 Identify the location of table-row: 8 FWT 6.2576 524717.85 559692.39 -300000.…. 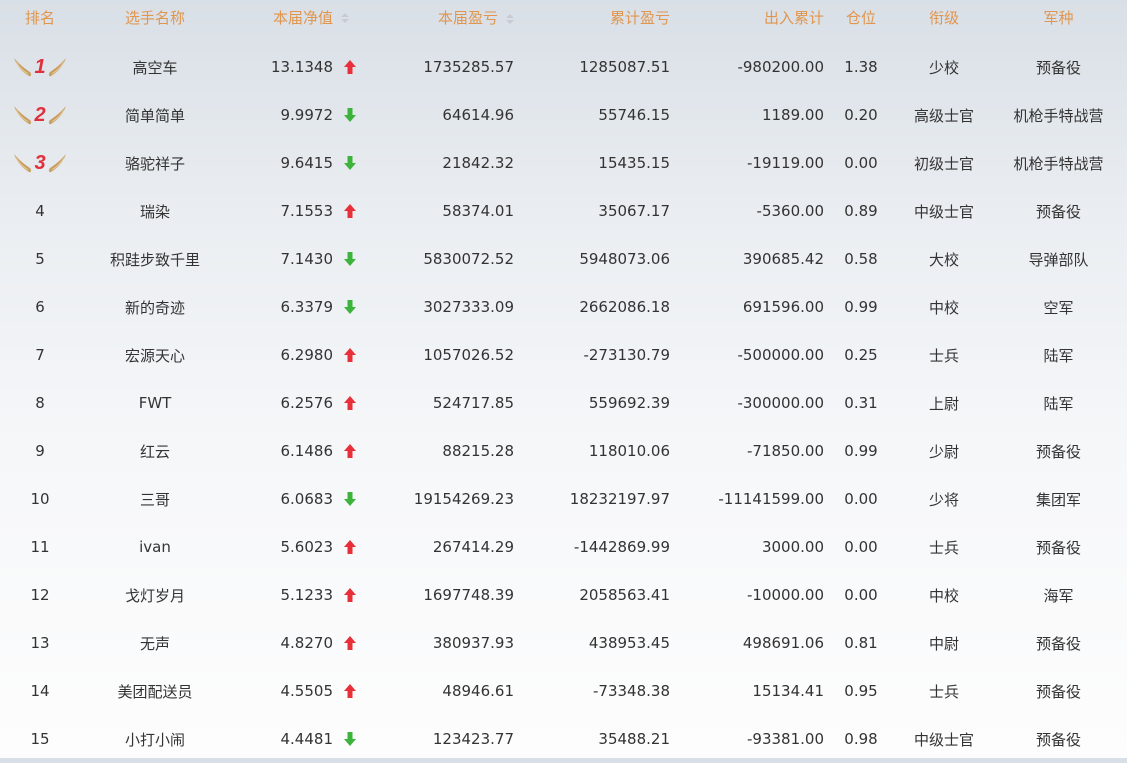
(563, 403).